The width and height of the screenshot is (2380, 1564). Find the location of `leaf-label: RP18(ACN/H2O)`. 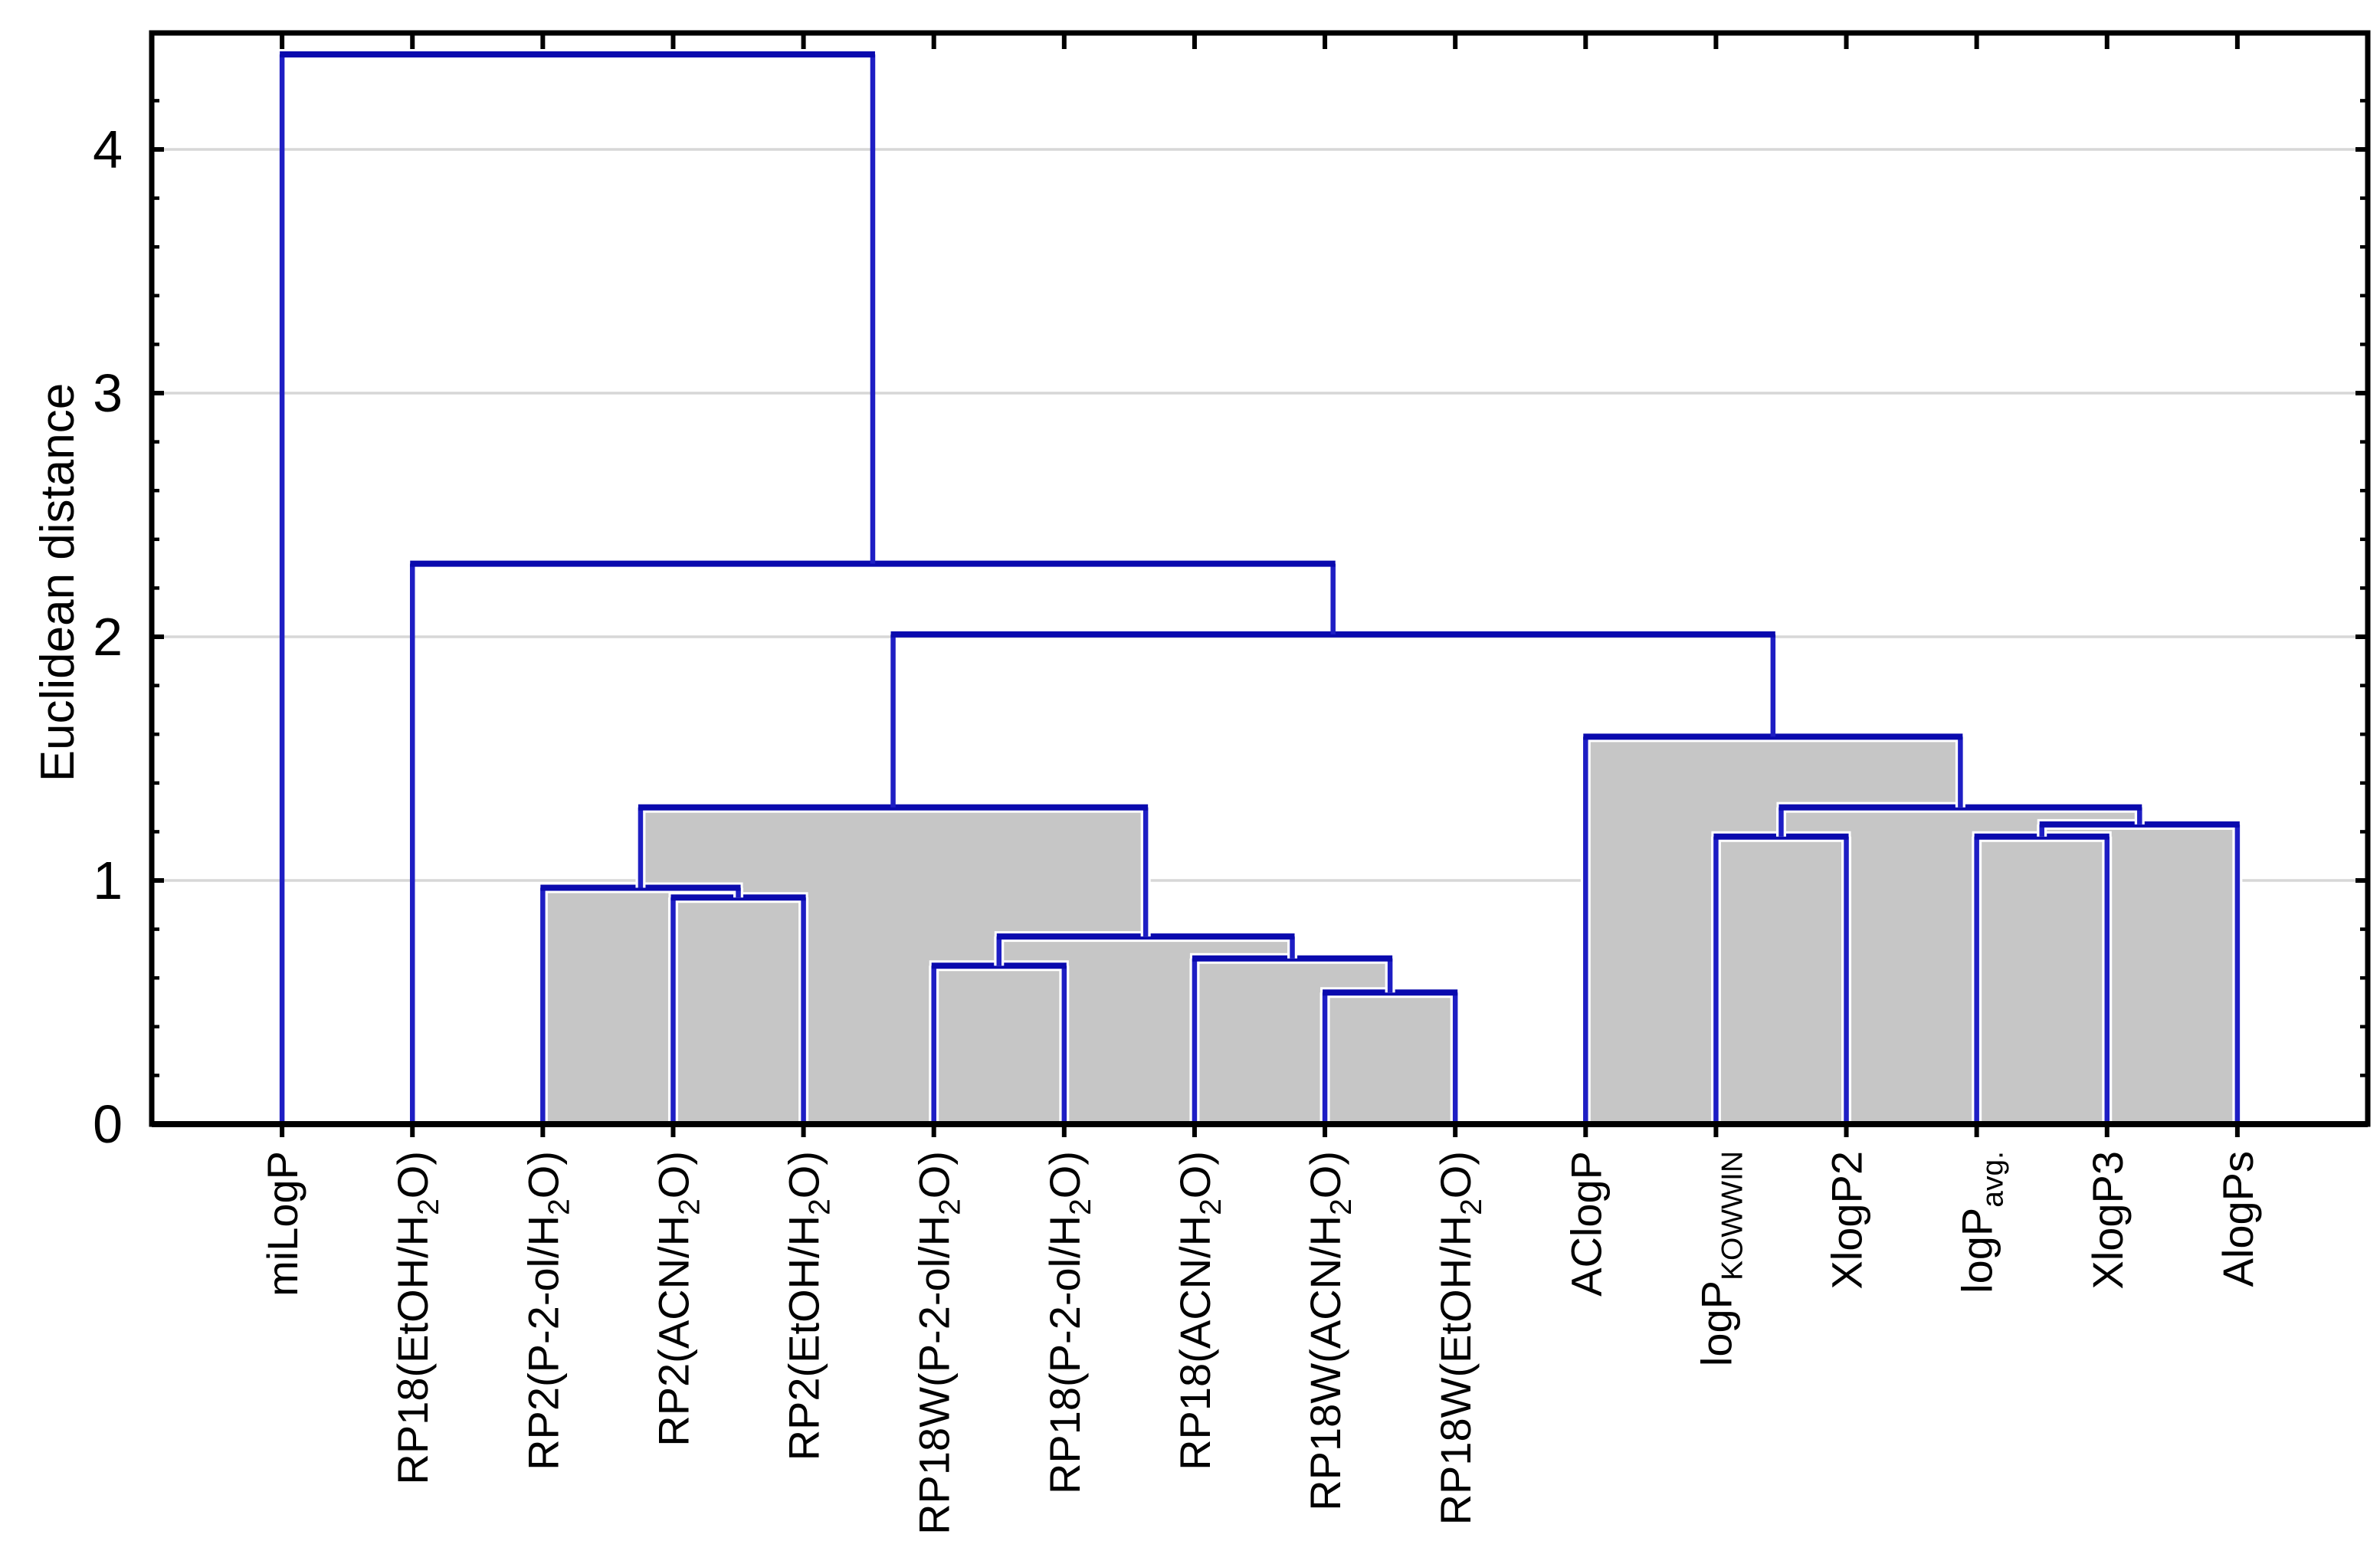

leaf-label: RP18(ACN/H2O) is located at coordinates (1199, 1311).